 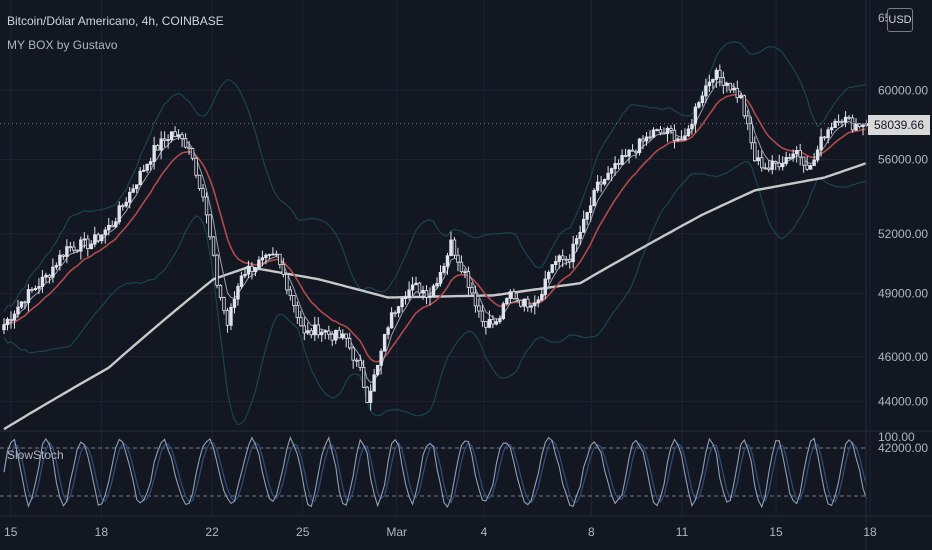 What do you see at coordinates (115, 21) in the screenshot?
I see `chart-legend-title: Bitcoin/Dólar Americano, 4h, COINBASE` at bounding box center [115, 21].